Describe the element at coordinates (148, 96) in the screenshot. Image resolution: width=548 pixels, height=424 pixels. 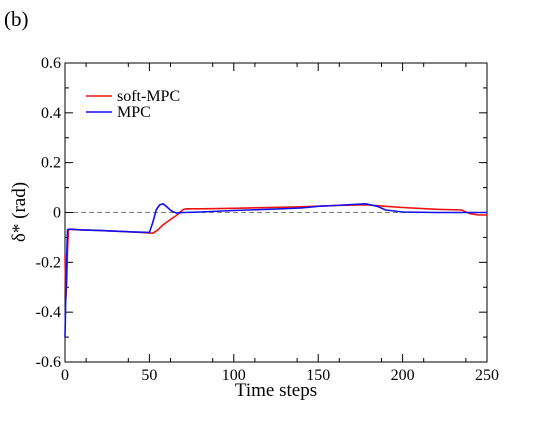
I see `legend-label-soft-mpc: soft-MPC` at that location.